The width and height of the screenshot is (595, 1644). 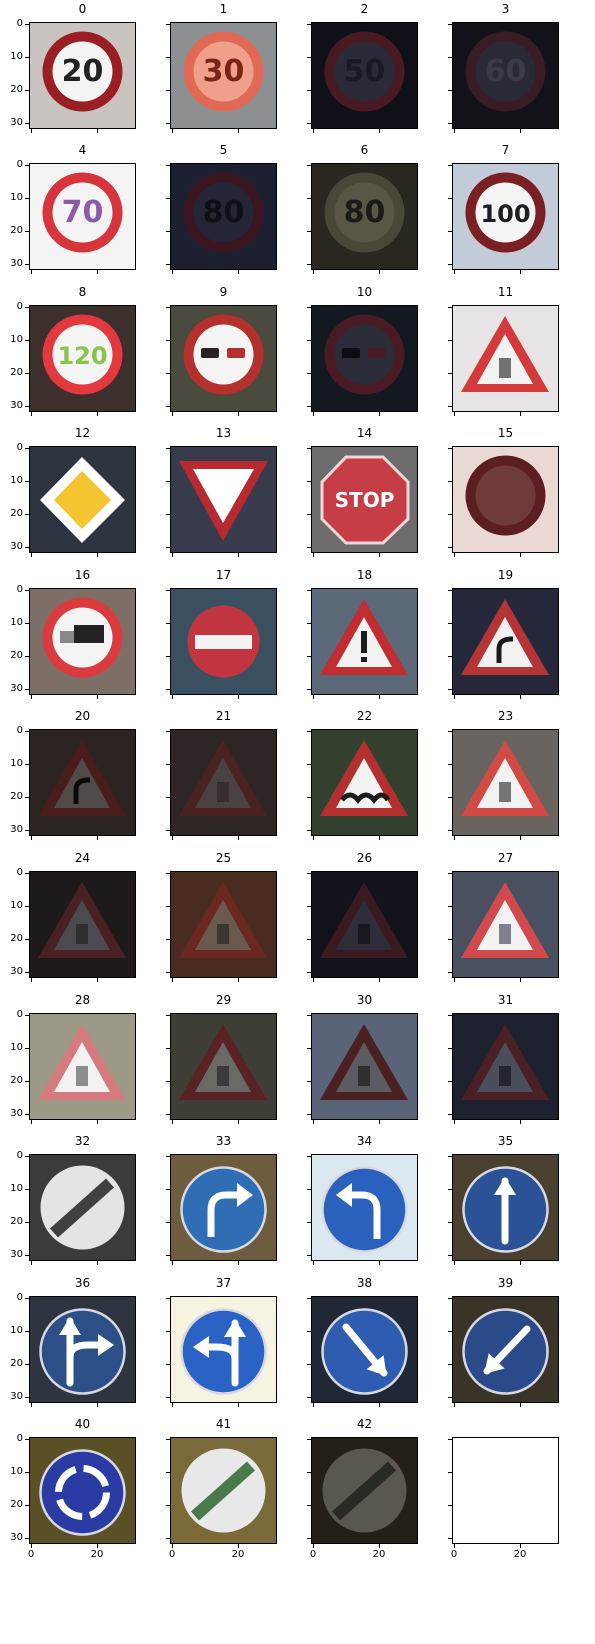 What do you see at coordinates (221, 633) in the screenshot?
I see `sign-panel: 17` at bounding box center [221, 633].